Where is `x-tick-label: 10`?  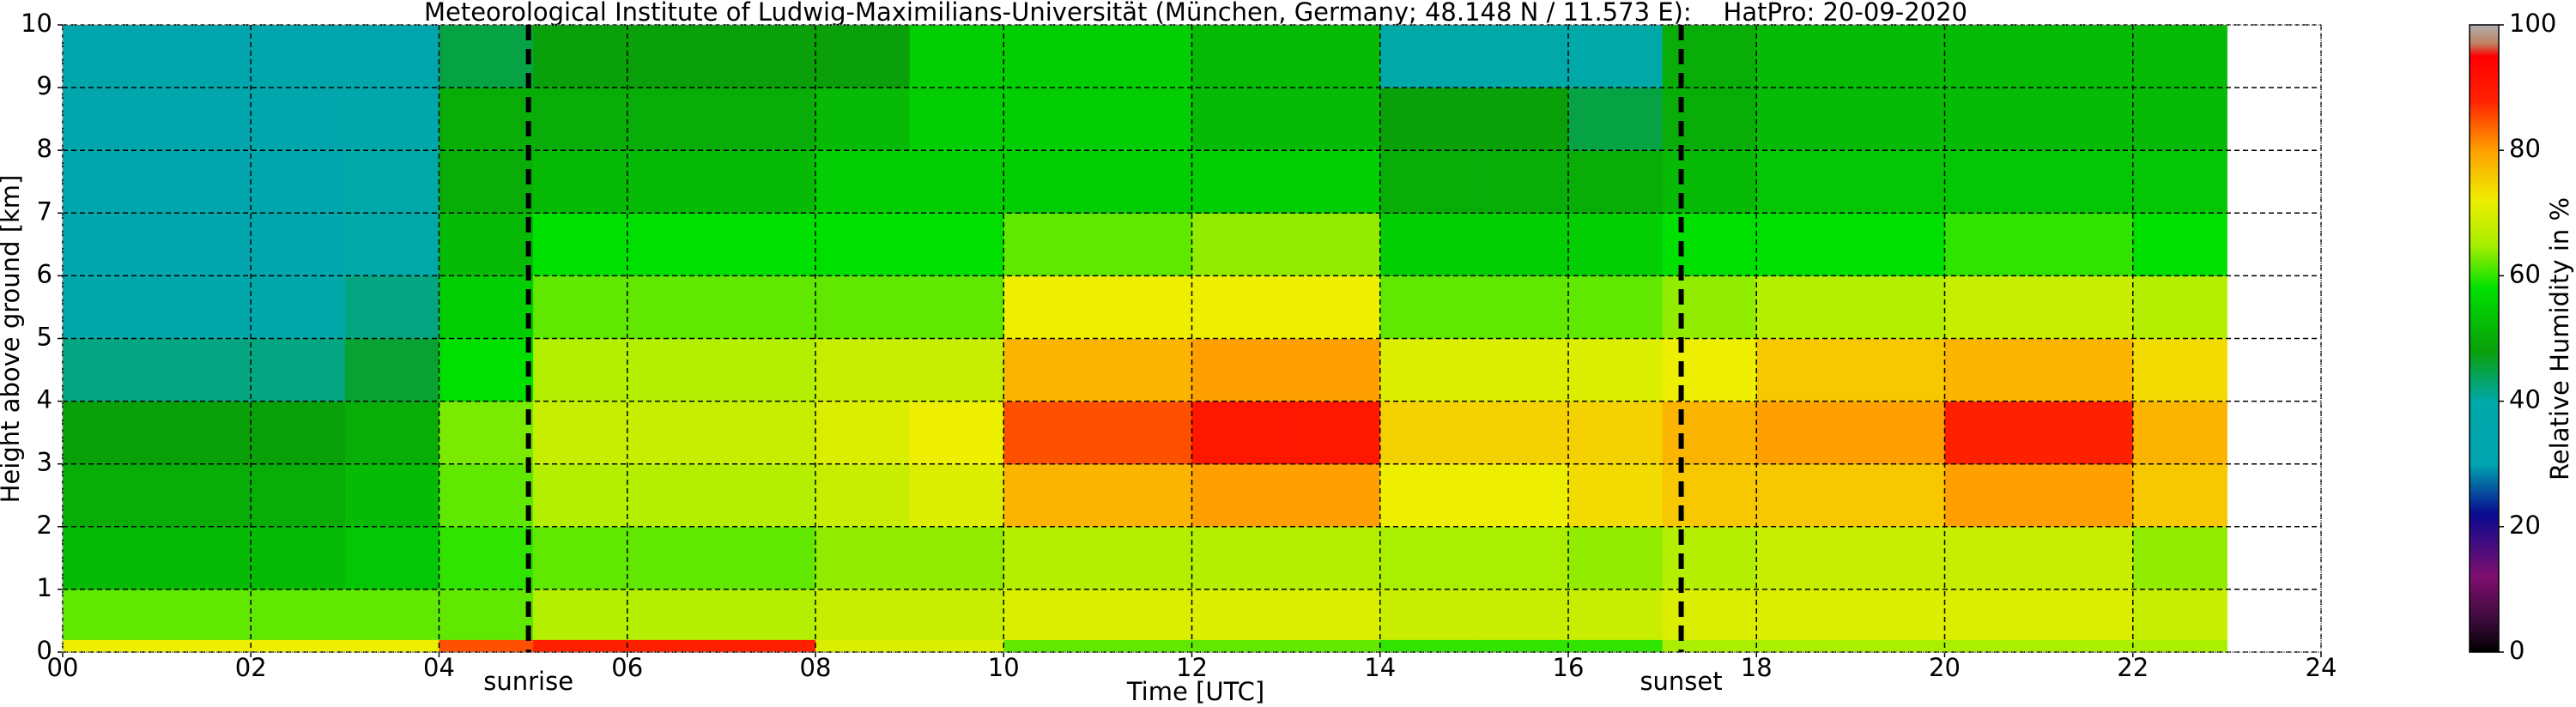
x-tick-label: 10 is located at coordinates (1004, 667).